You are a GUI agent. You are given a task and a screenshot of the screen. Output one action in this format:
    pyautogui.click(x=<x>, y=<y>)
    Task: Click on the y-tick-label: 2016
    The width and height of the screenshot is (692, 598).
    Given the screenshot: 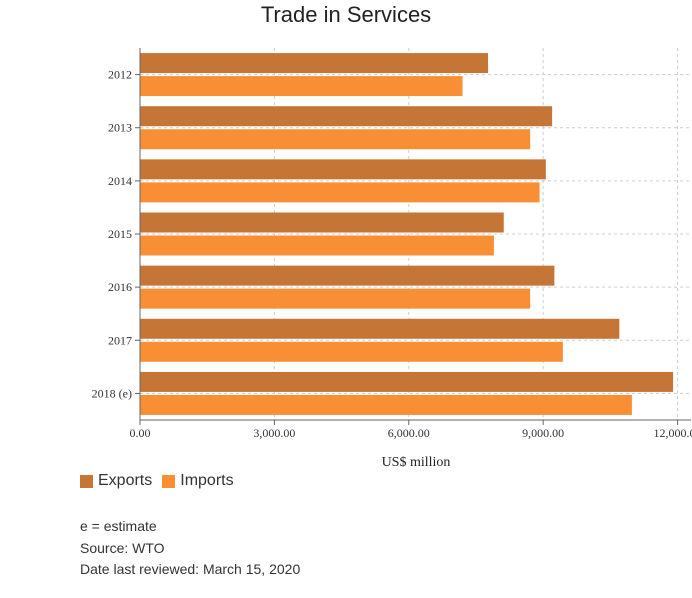 What is the action you would take?
    pyautogui.click(x=120, y=287)
    